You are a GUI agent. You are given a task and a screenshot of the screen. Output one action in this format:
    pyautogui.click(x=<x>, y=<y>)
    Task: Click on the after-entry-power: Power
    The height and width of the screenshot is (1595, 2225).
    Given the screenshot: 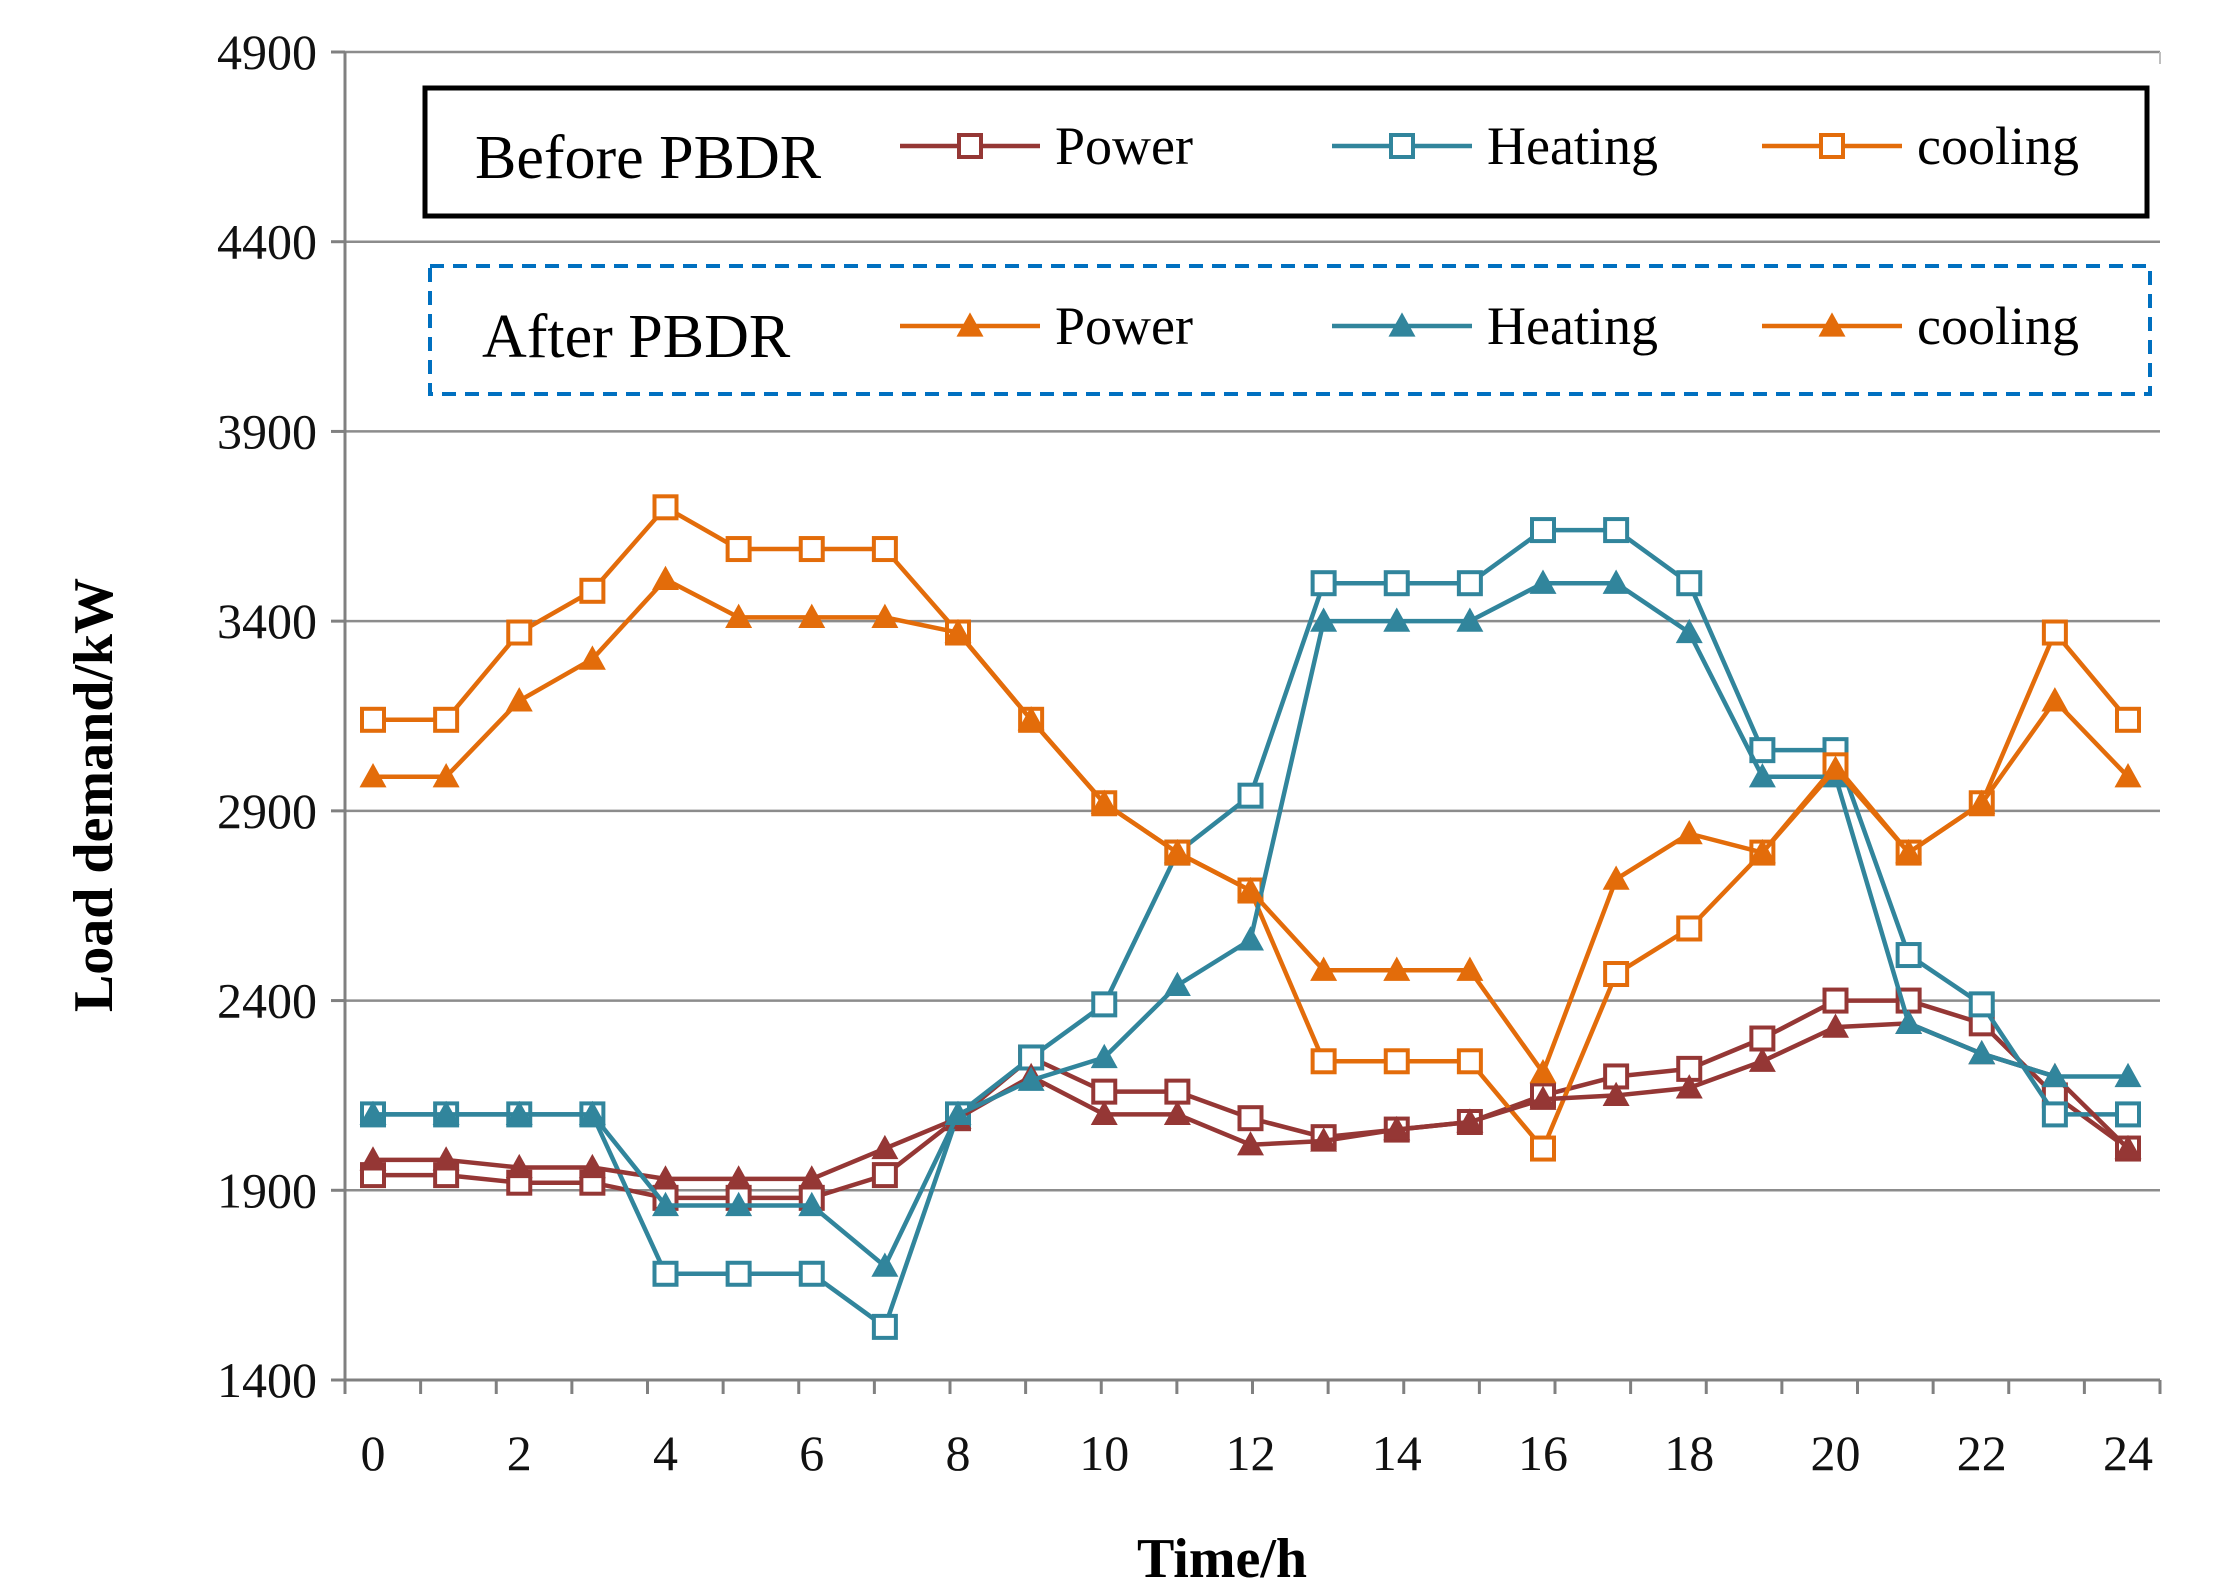 What is the action you would take?
    pyautogui.click(x=1046, y=326)
    